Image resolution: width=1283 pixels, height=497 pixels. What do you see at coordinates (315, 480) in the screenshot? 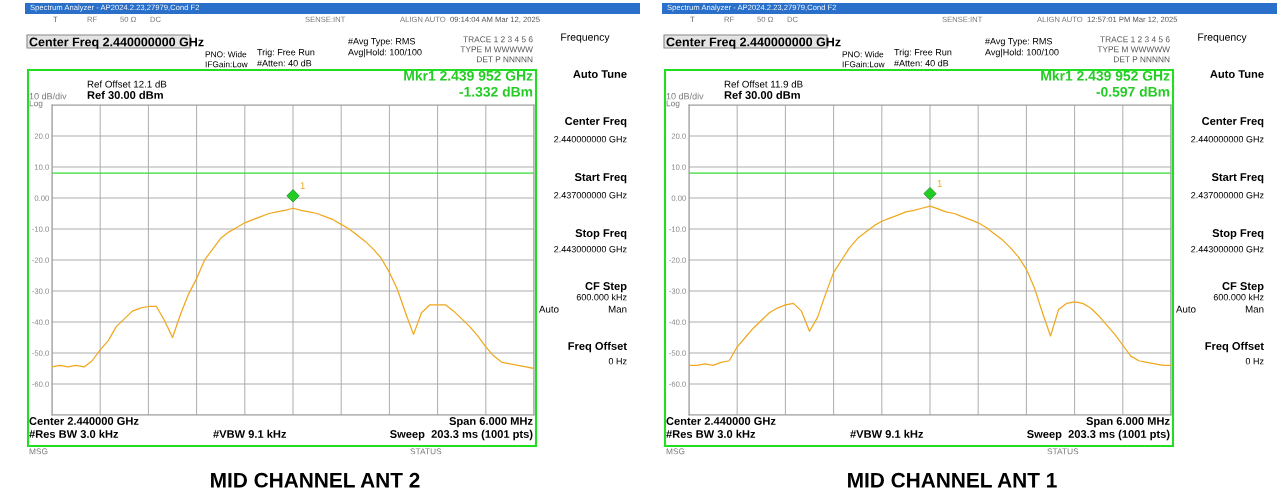
I see `text: MID CHANNEL ANT 2` at bounding box center [315, 480].